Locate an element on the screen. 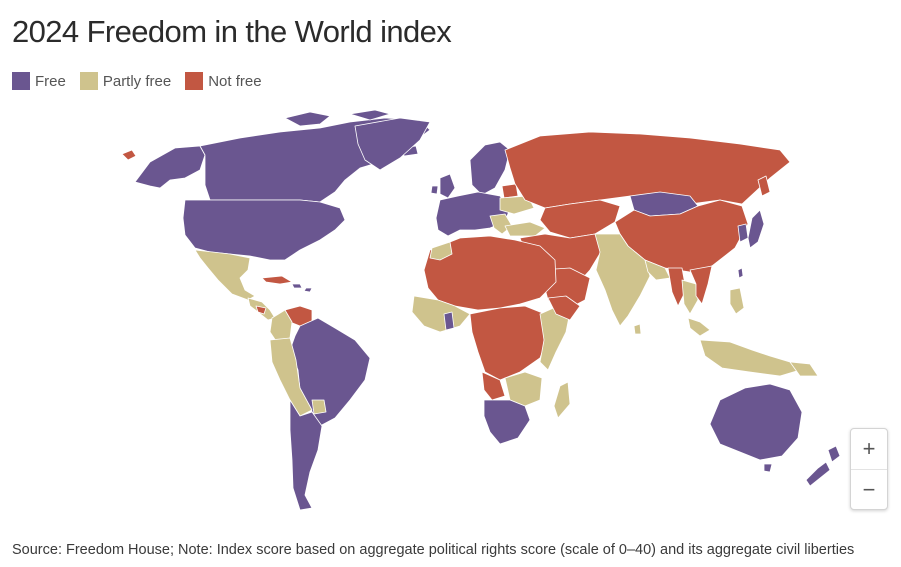  zoom-in-button: + is located at coordinates (869, 448).